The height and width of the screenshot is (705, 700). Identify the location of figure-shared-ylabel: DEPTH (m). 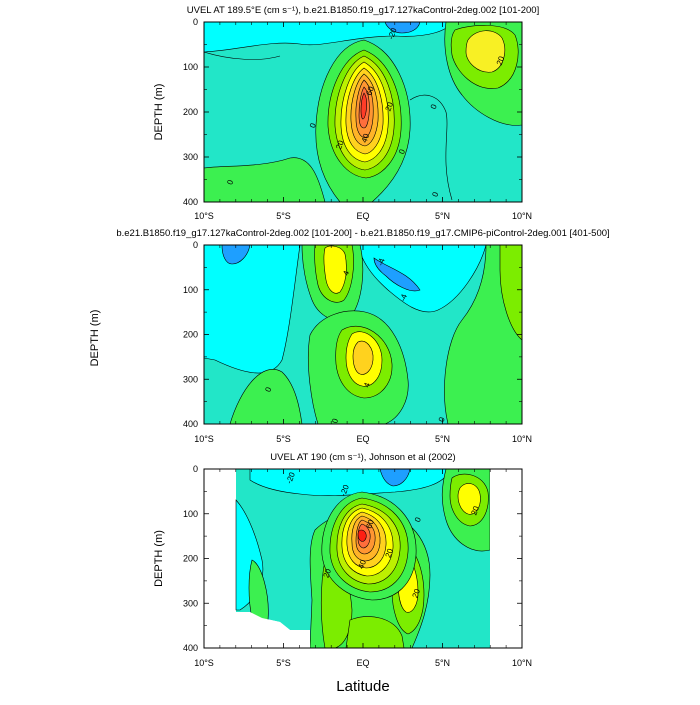
(95, 338).